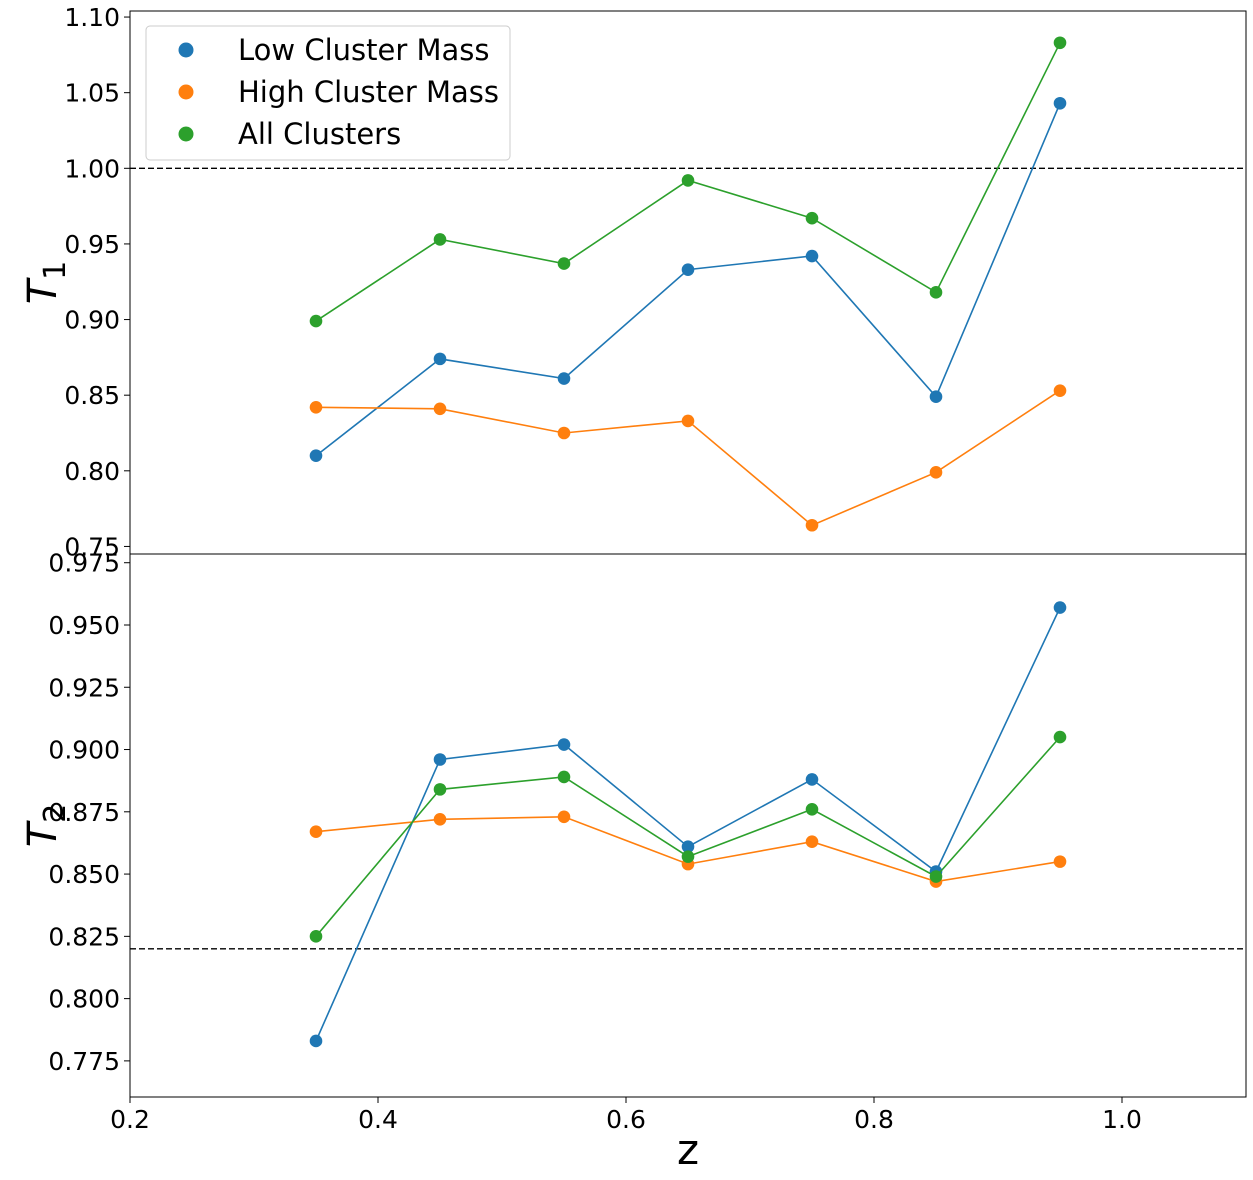 Image resolution: width=1253 pixels, height=1180 pixels. What do you see at coordinates (84, 999) in the screenshot?
I see `y-tick-label: 0.800` at bounding box center [84, 999].